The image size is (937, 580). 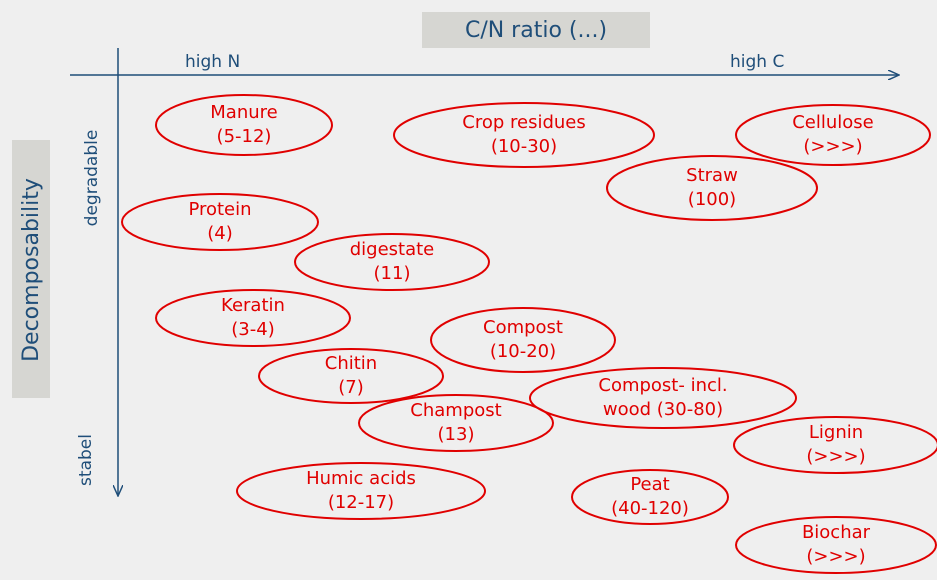 I want to click on node-label: (5-12), so click(x=244, y=136).